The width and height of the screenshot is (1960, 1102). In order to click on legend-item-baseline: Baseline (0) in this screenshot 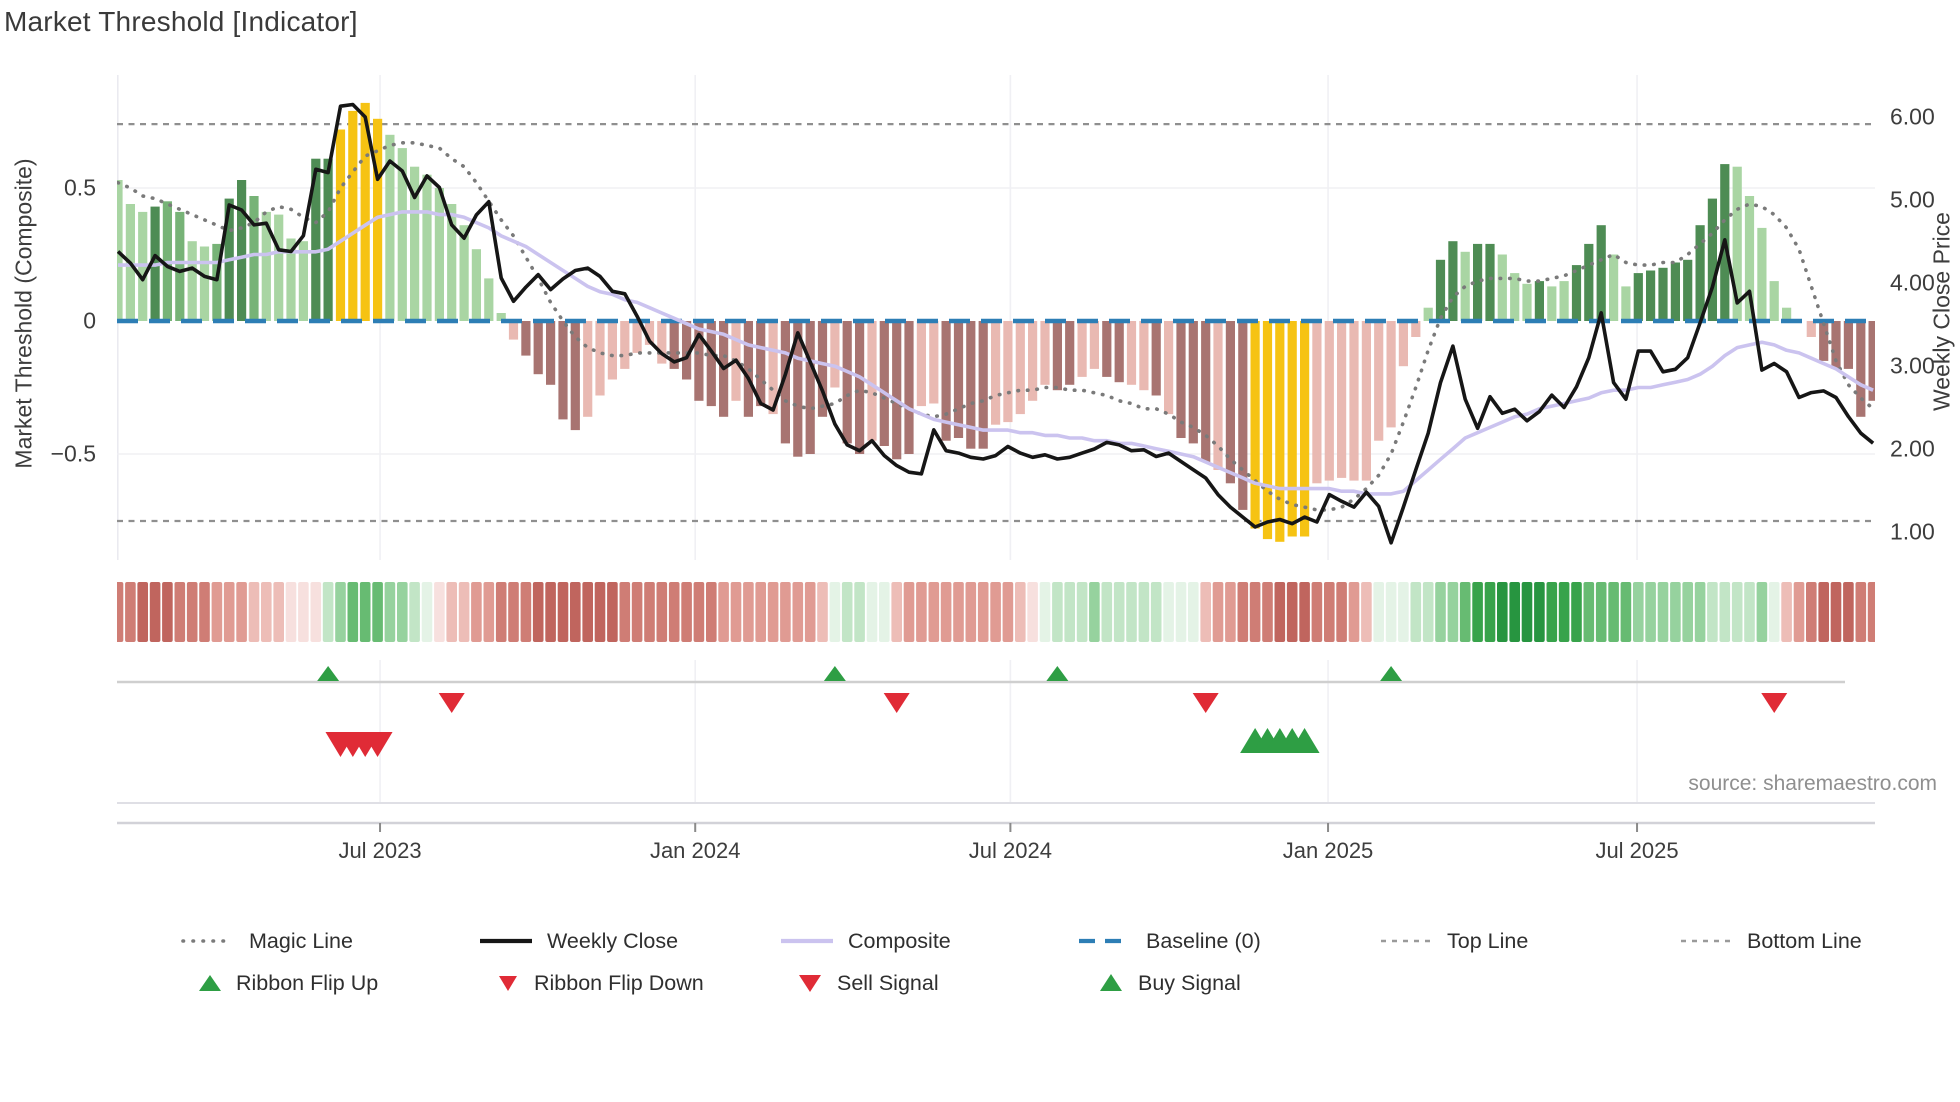, I will do `click(1169, 941)`.